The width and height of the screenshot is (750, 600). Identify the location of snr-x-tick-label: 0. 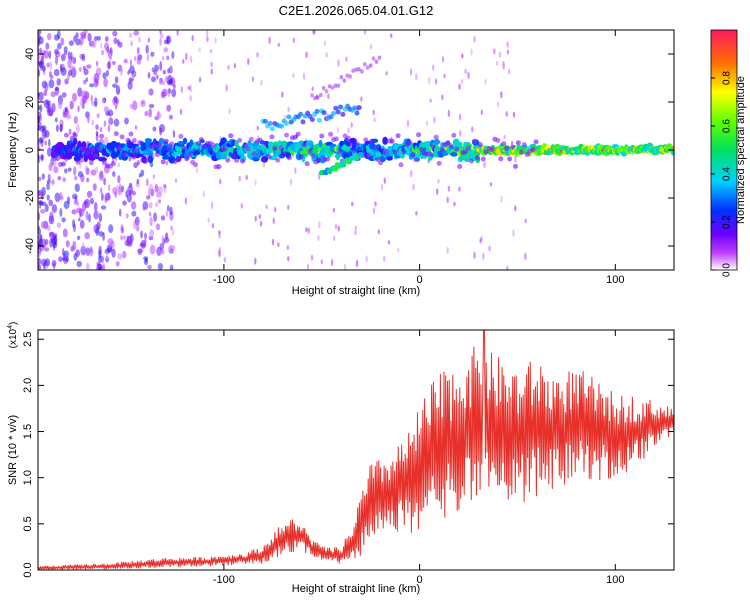
(420, 580).